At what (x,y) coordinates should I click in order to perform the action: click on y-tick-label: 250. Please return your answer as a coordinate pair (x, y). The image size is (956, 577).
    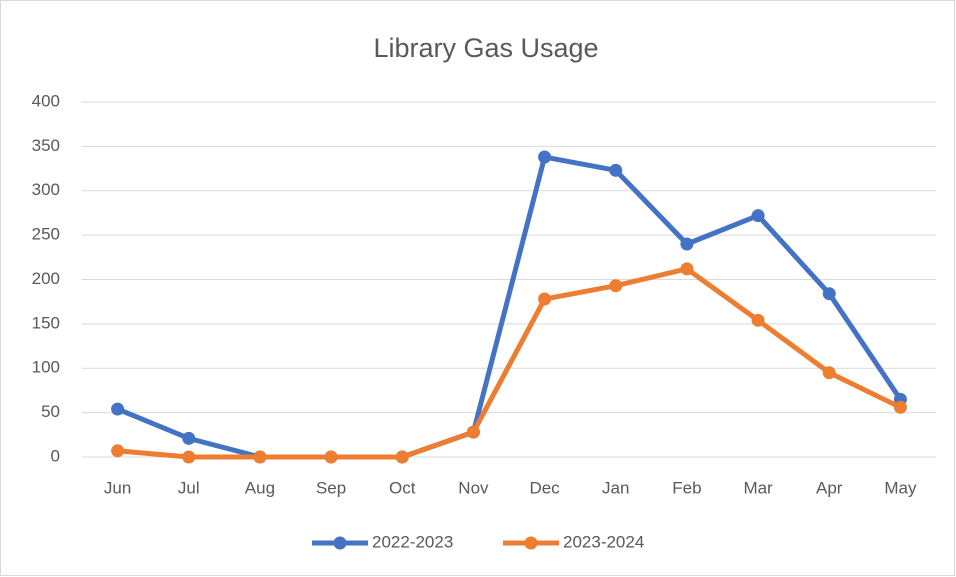
    Looking at the image, I should click on (46, 234).